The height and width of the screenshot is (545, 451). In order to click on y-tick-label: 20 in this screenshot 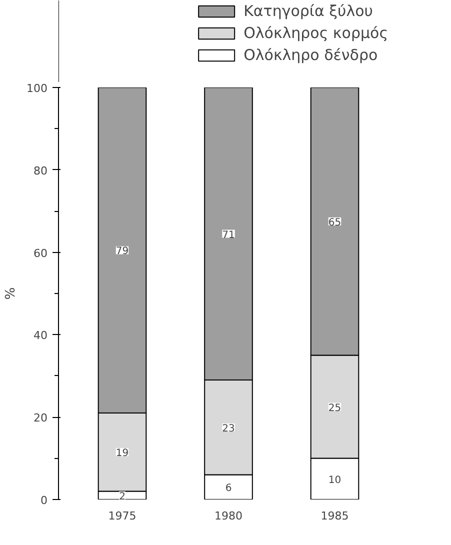, I will do `click(41, 418)`.